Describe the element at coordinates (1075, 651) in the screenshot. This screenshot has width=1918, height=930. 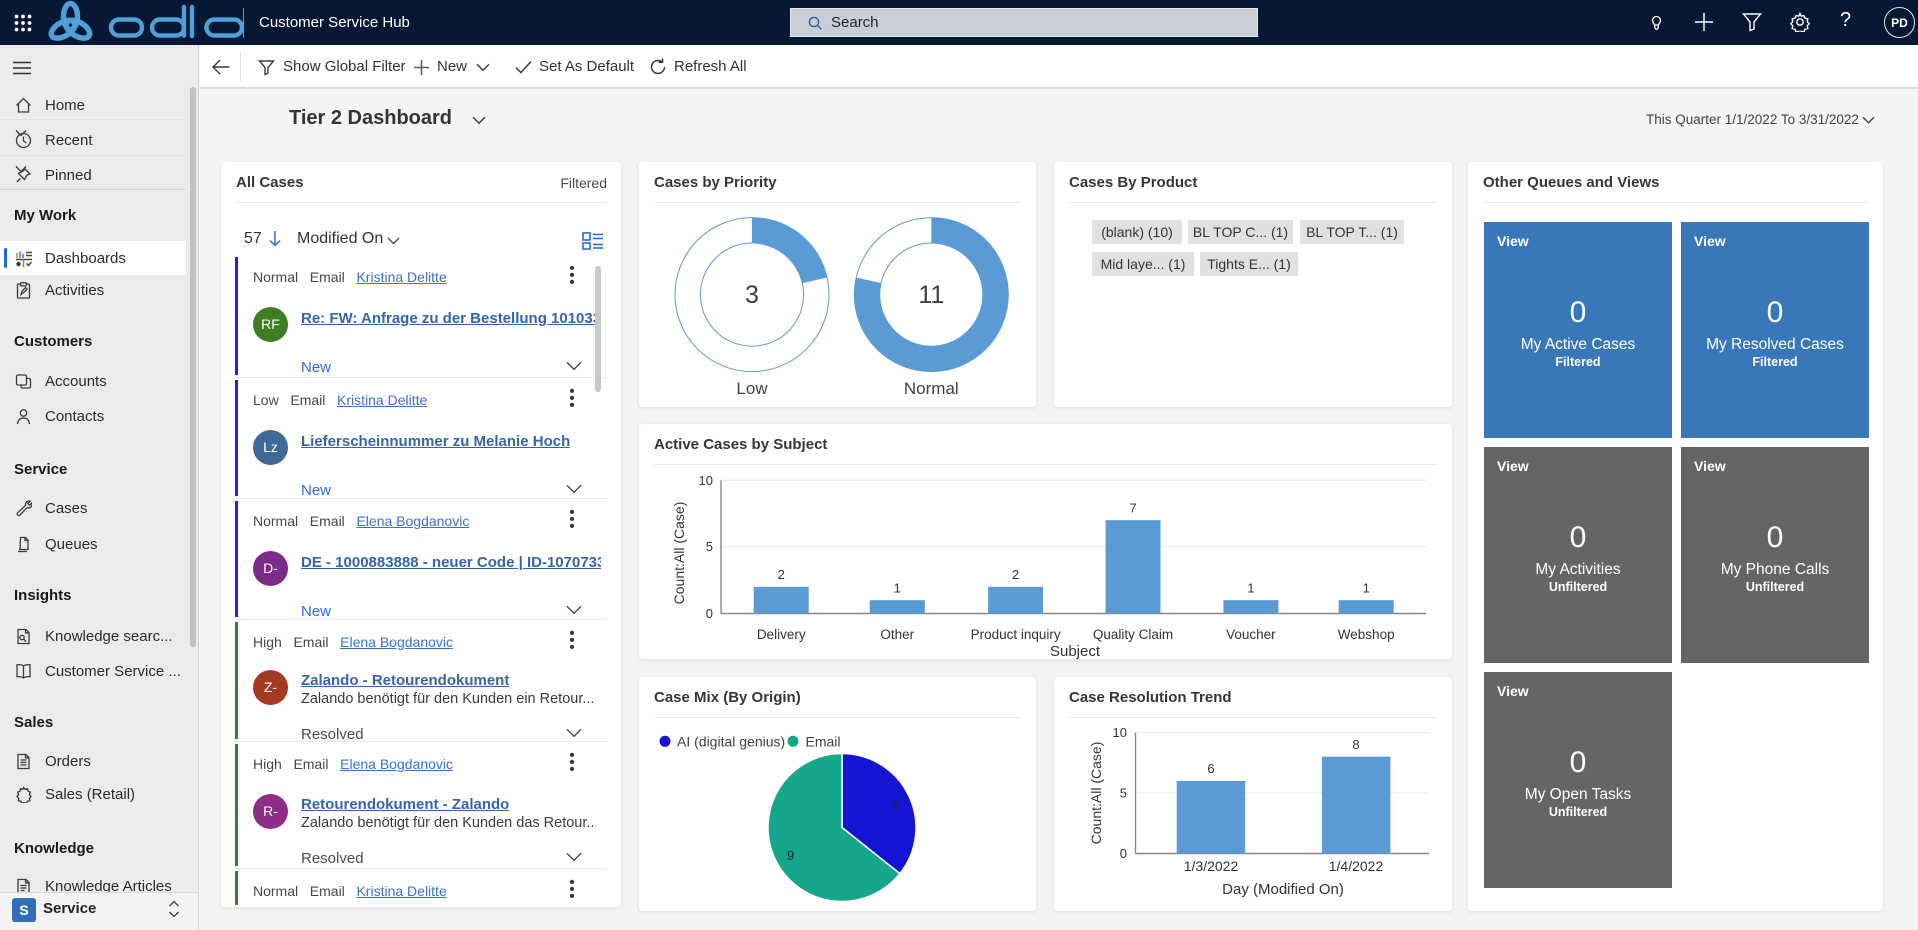
I see `svg-text: Subject` at that location.